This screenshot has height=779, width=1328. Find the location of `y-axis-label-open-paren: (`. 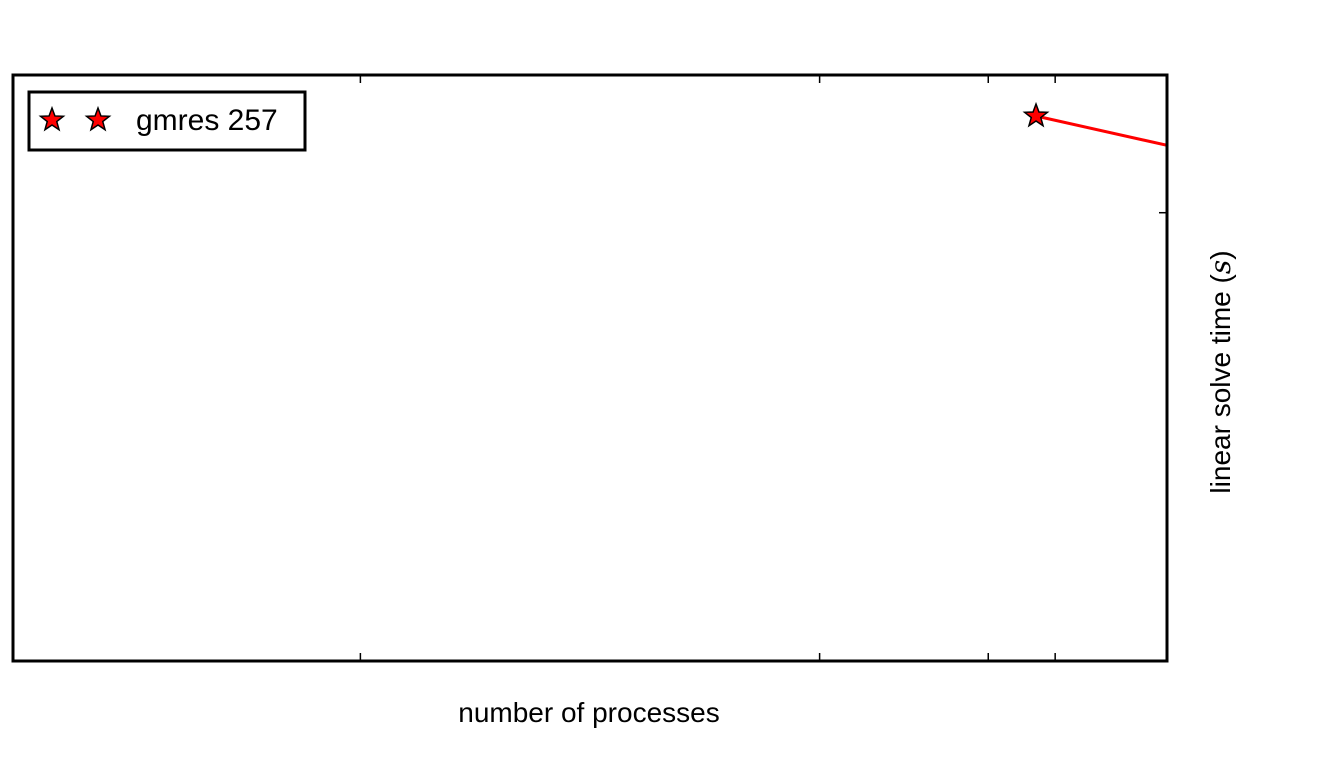

y-axis-label-open-paren: ( is located at coordinates (1220, 278).